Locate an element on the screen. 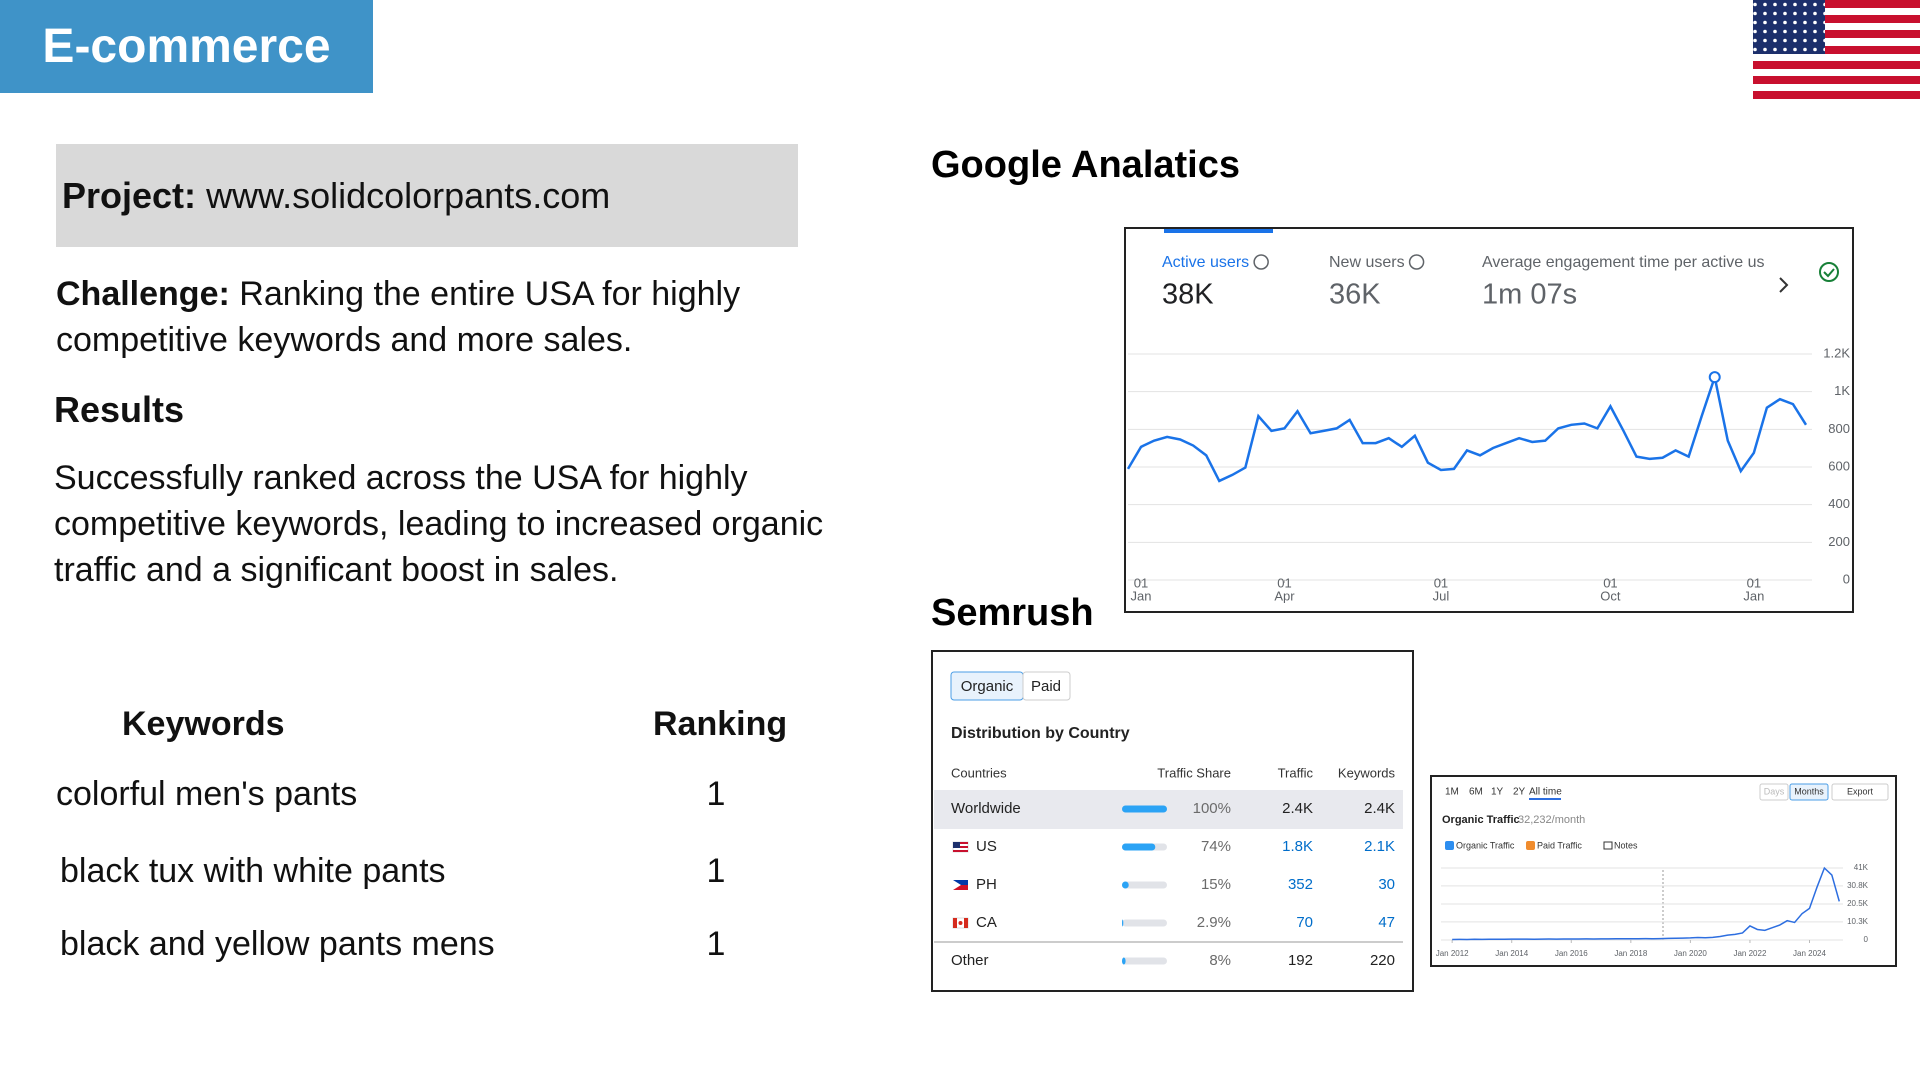  ga-panel is located at coordinates (1489, 420).